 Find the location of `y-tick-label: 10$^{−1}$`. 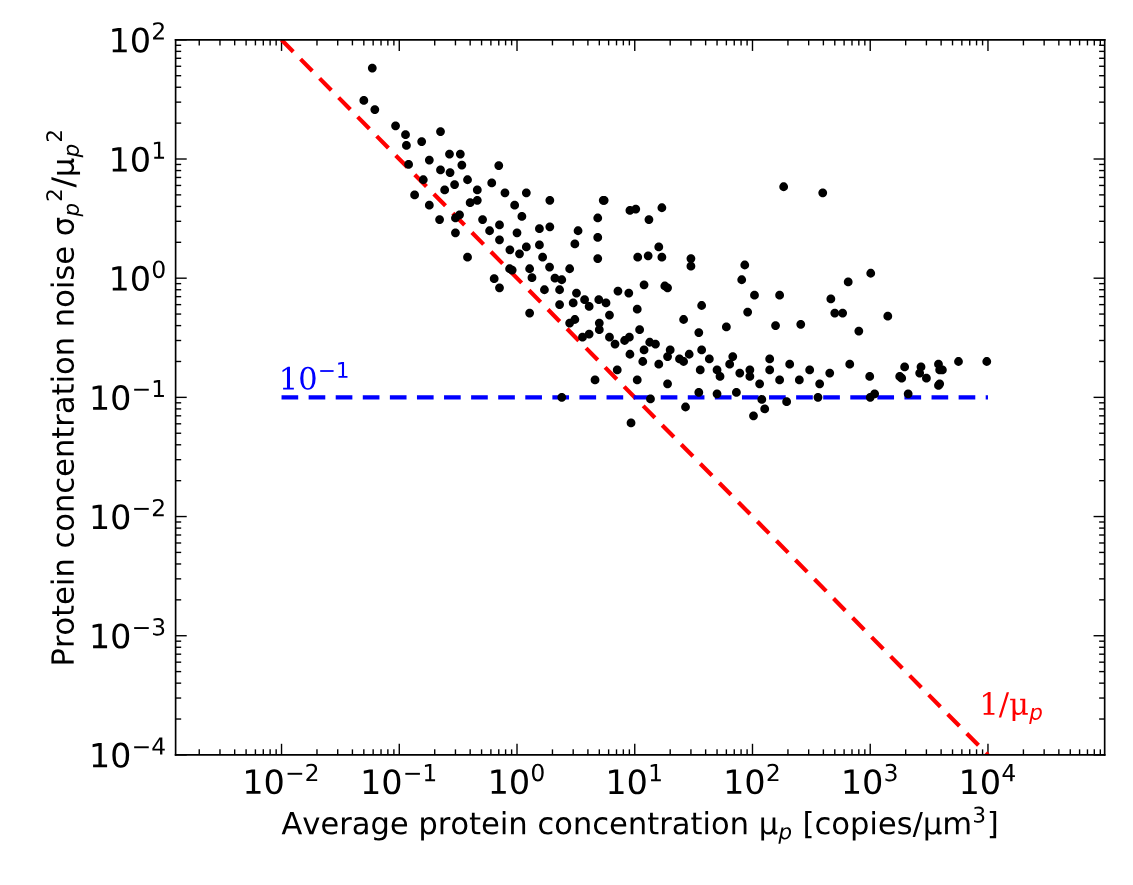

y-tick-label: 10$^{−1}$ is located at coordinates (128, 395).